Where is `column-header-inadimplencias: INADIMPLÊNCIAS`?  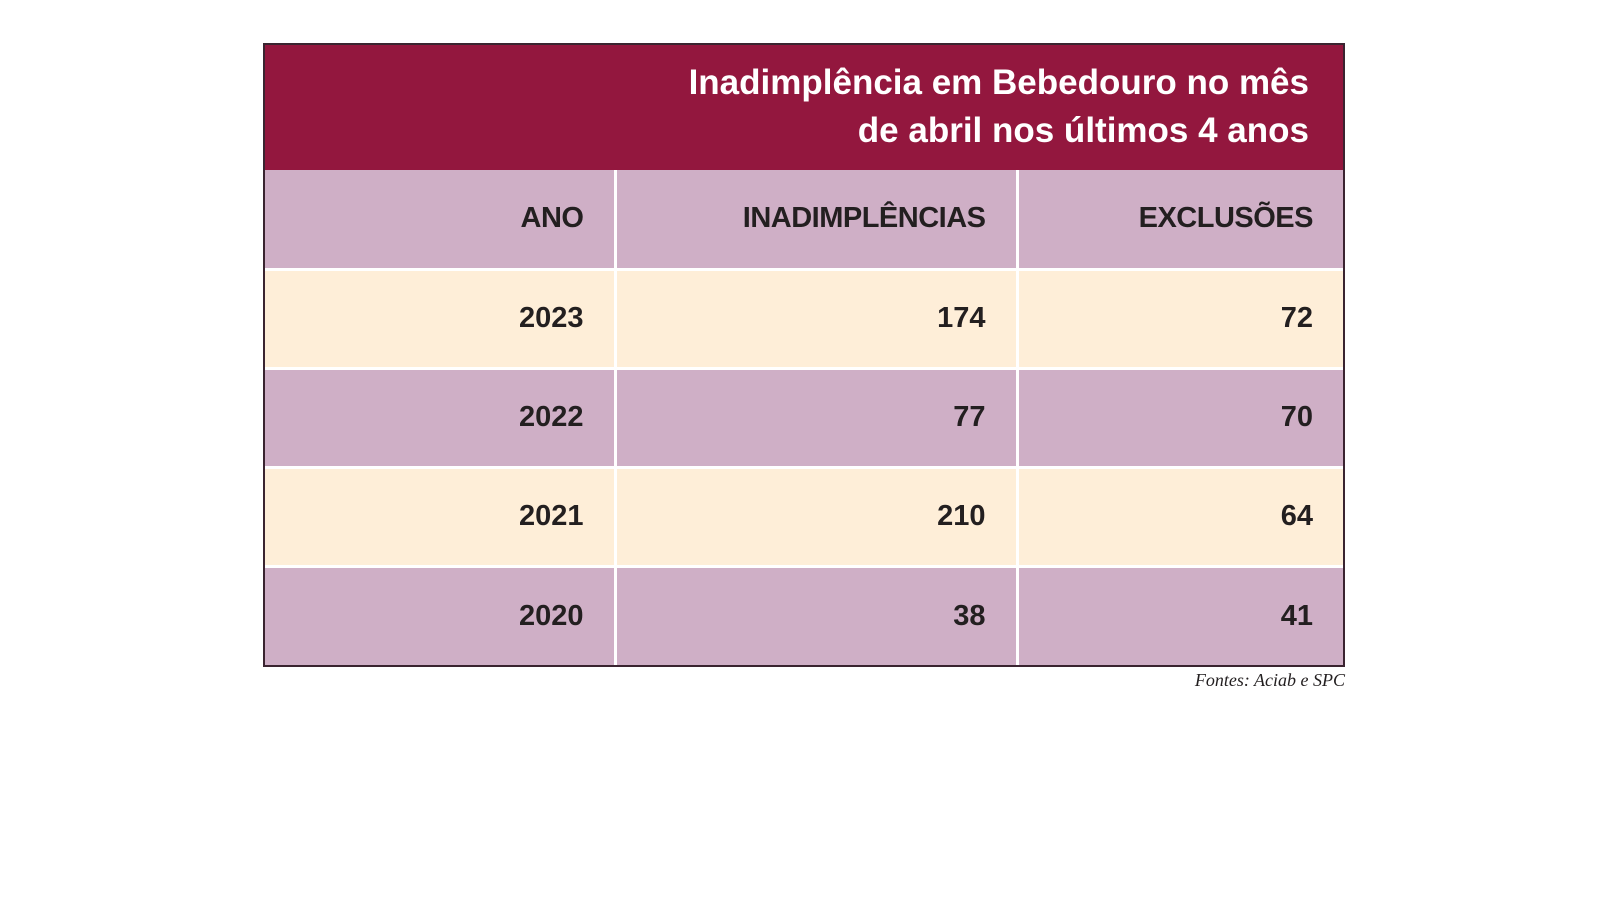 column-header-inadimplencias: INADIMPLÊNCIAS is located at coordinates (815, 219).